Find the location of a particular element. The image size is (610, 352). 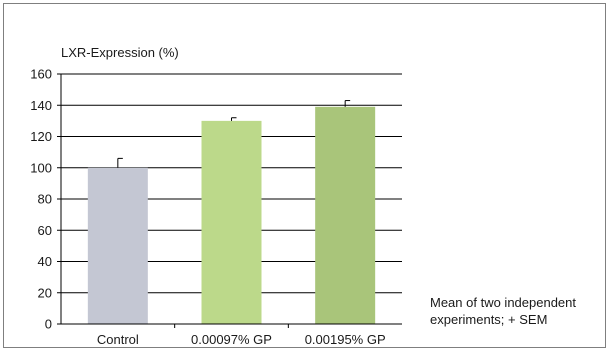

note-line-1: Mean of two independent is located at coordinates (503, 302).